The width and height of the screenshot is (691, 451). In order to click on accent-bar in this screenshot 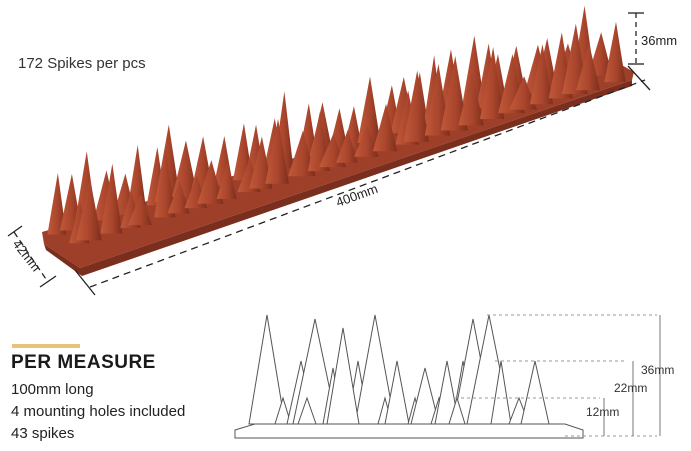, I will do `click(46, 346)`.